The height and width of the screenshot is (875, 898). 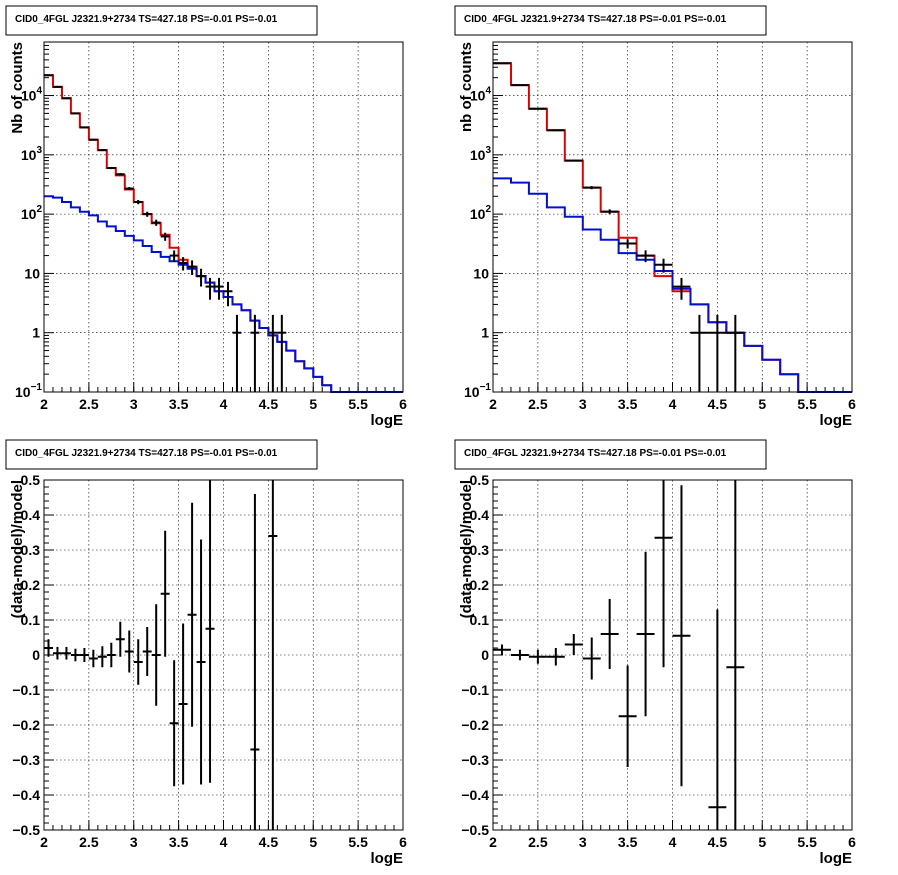 I want to click on y-tick-label: −0.2, so click(x=475, y=725).